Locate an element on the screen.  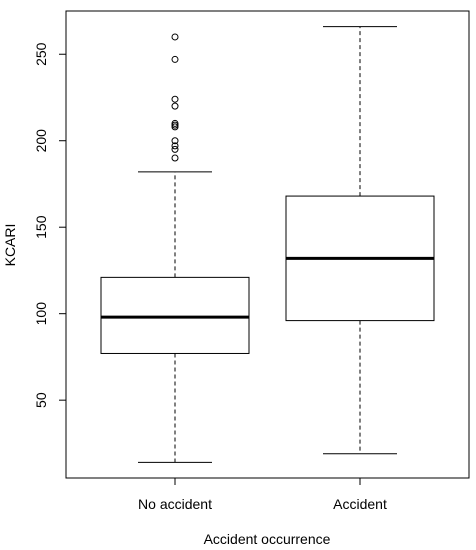
y-tick-label: 250 is located at coordinates (41, 54).